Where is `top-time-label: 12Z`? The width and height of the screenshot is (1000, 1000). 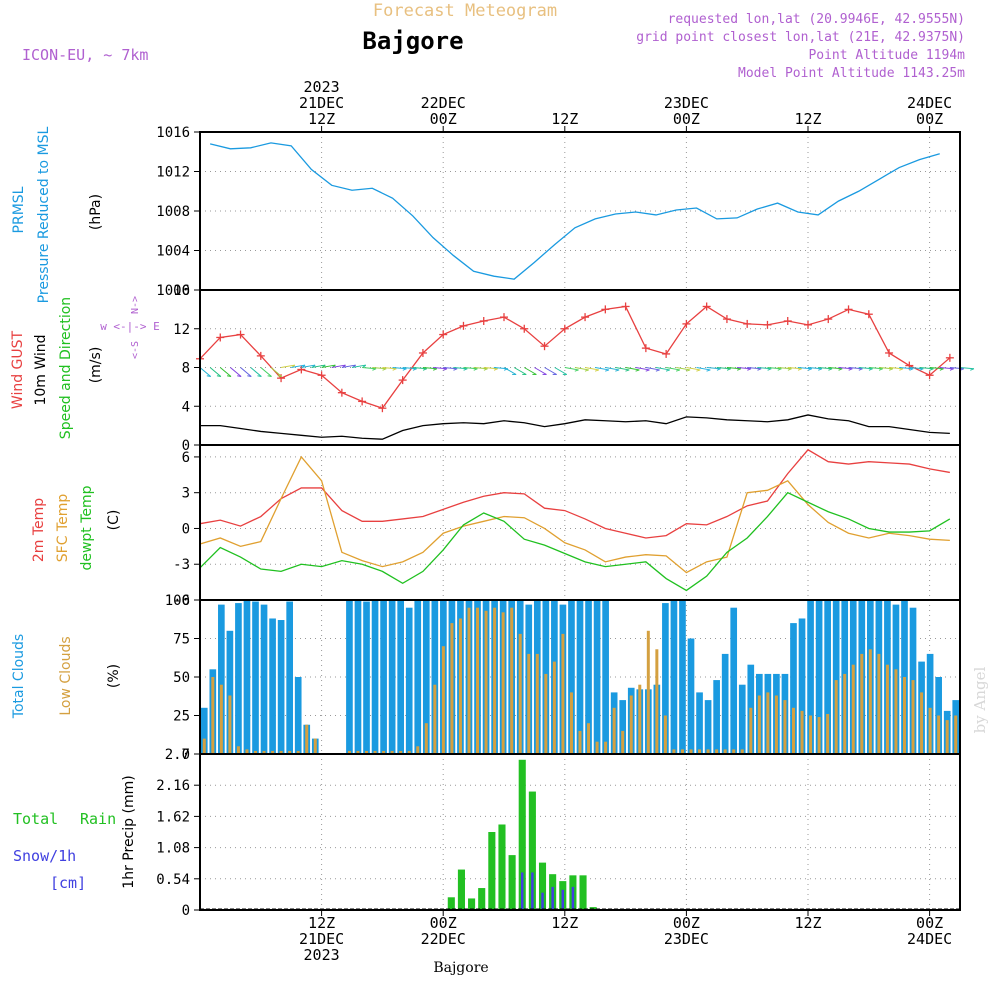 top-time-label: 12Z is located at coordinates (564, 119).